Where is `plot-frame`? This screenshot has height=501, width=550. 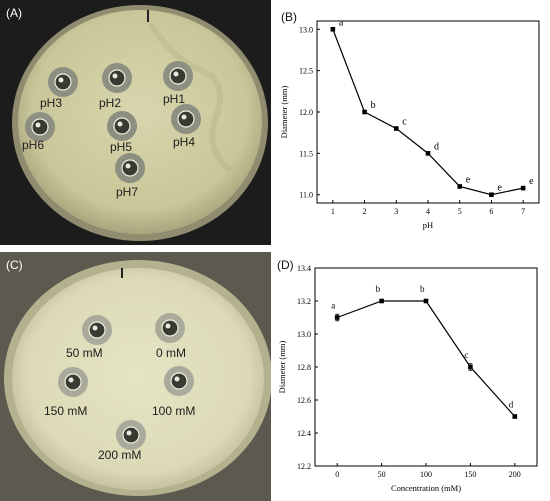
plot-frame is located at coordinates (428, 112).